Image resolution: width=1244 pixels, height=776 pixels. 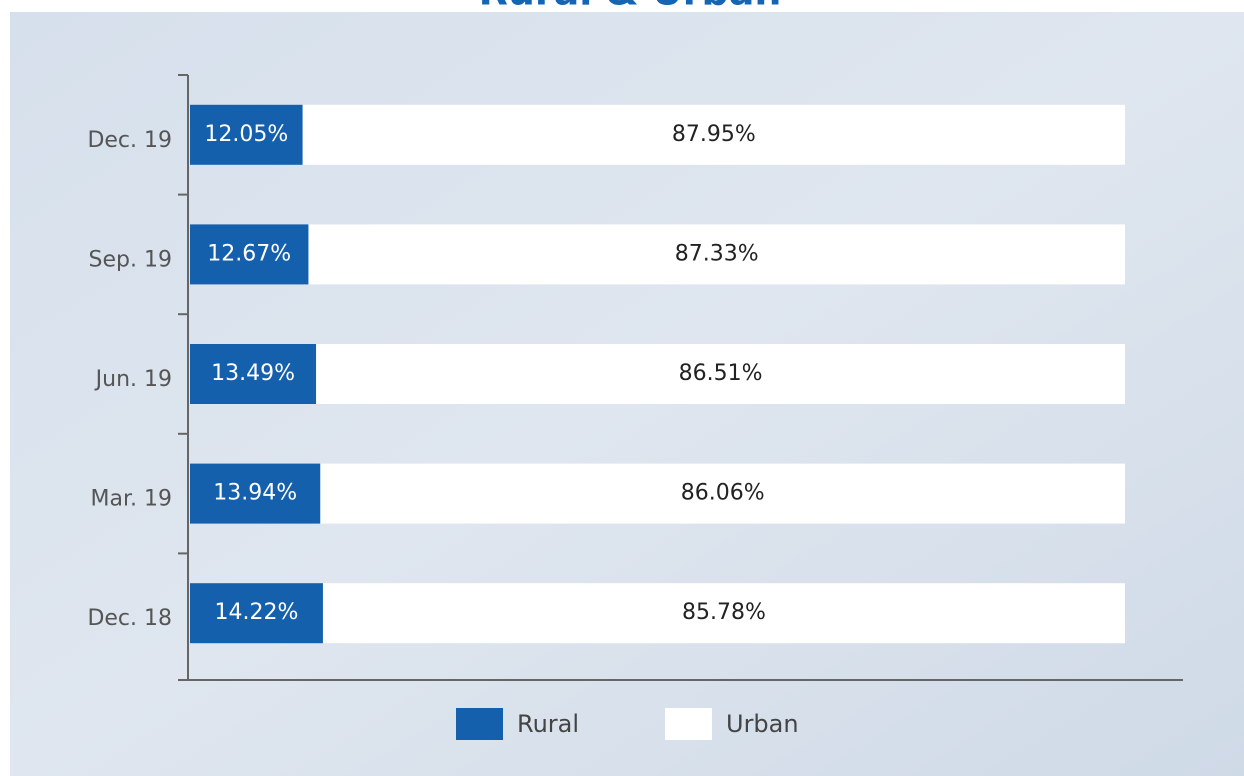 I want to click on value-label: 14.22%, so click(x=257, y=612).